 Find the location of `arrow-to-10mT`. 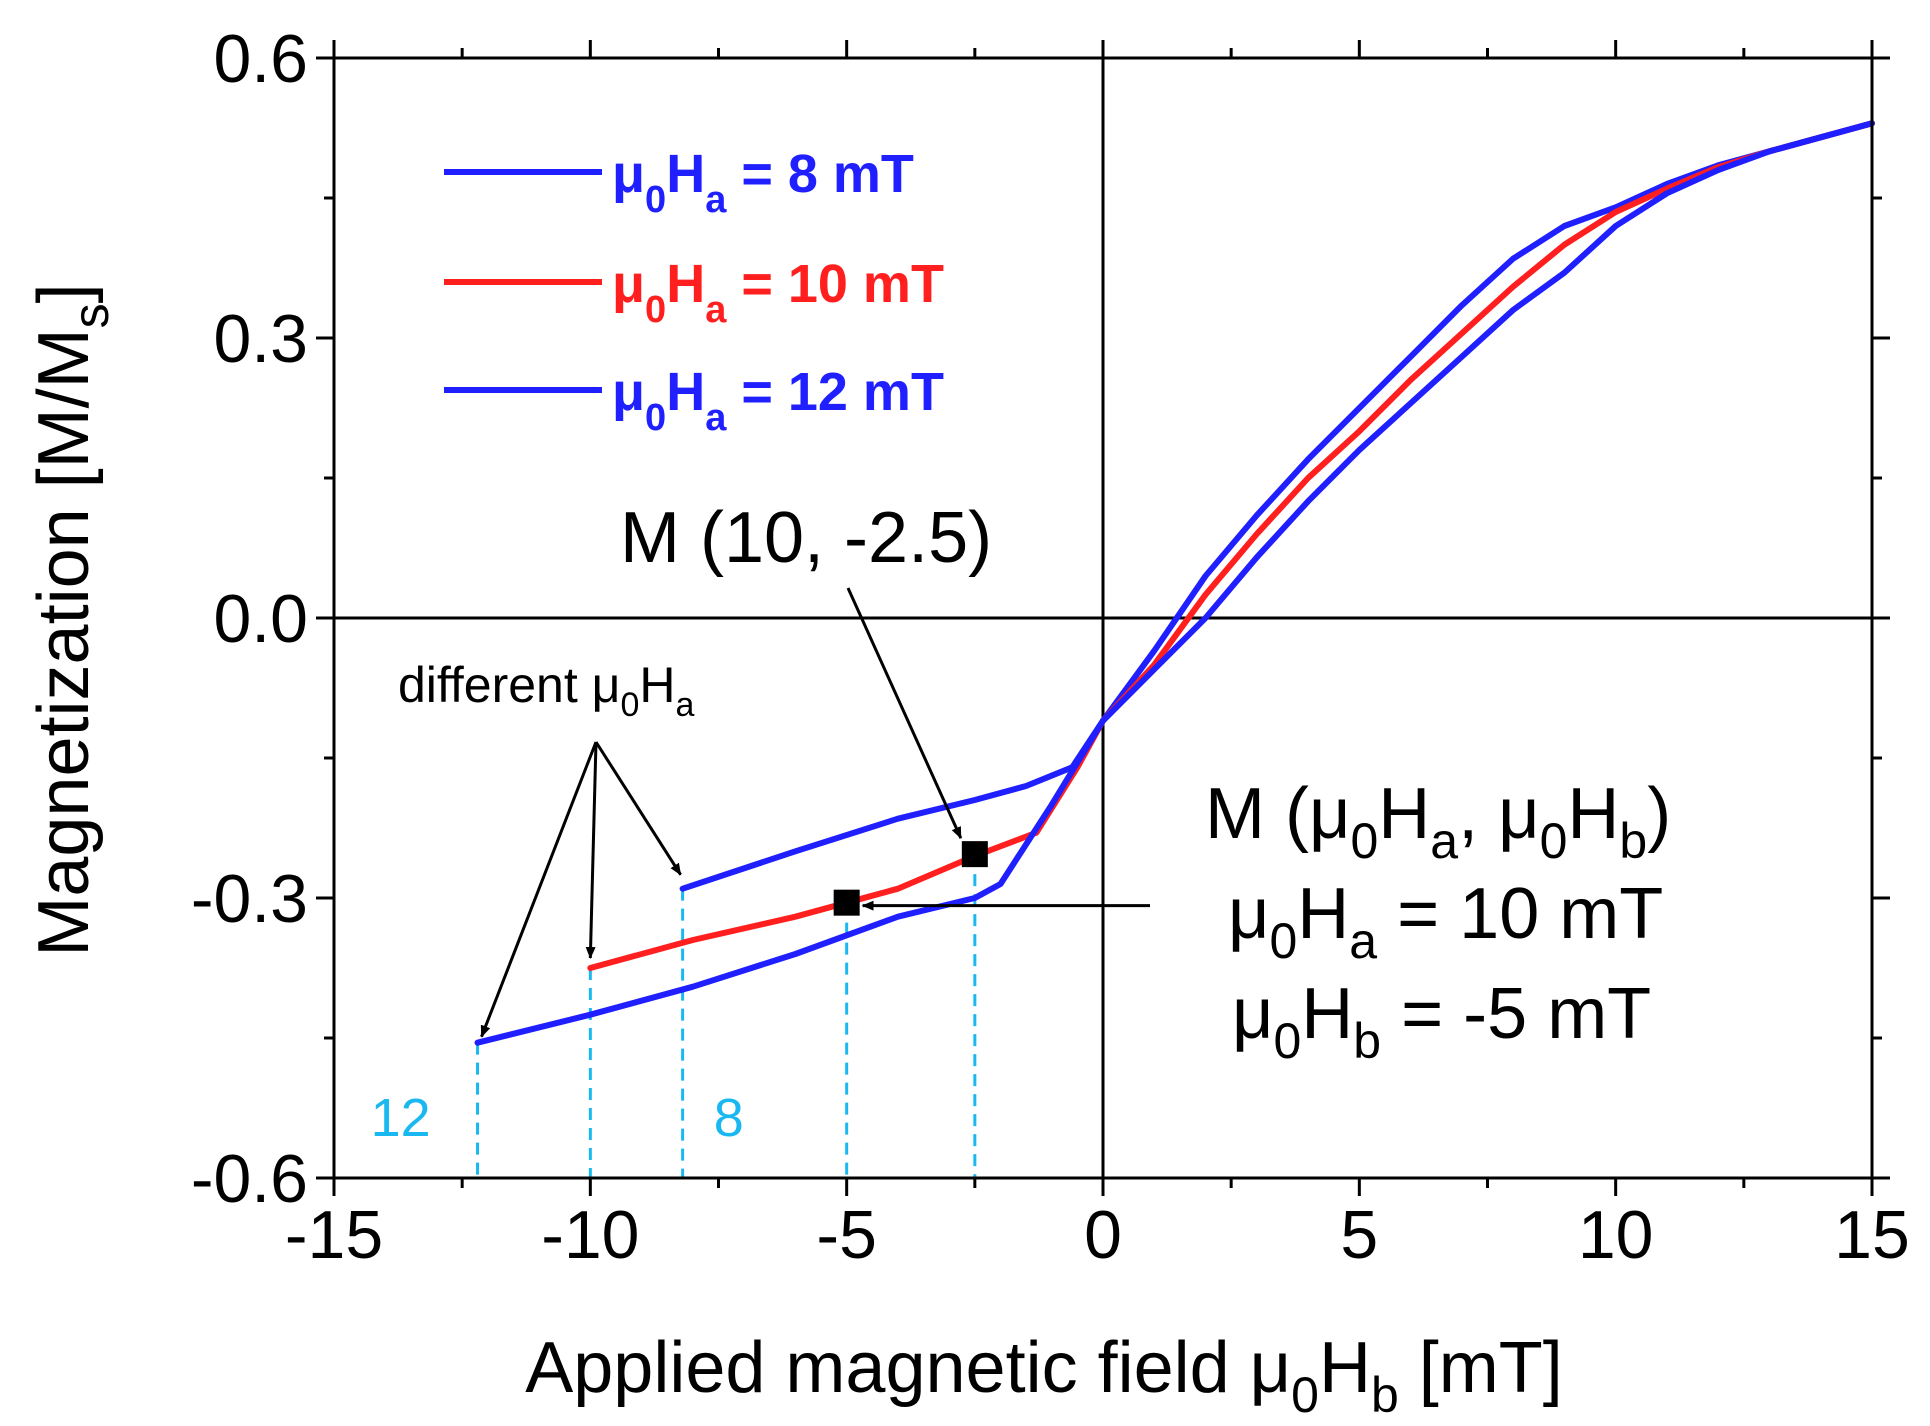

arrow-to-10mT is located at coordinates (591, 850).